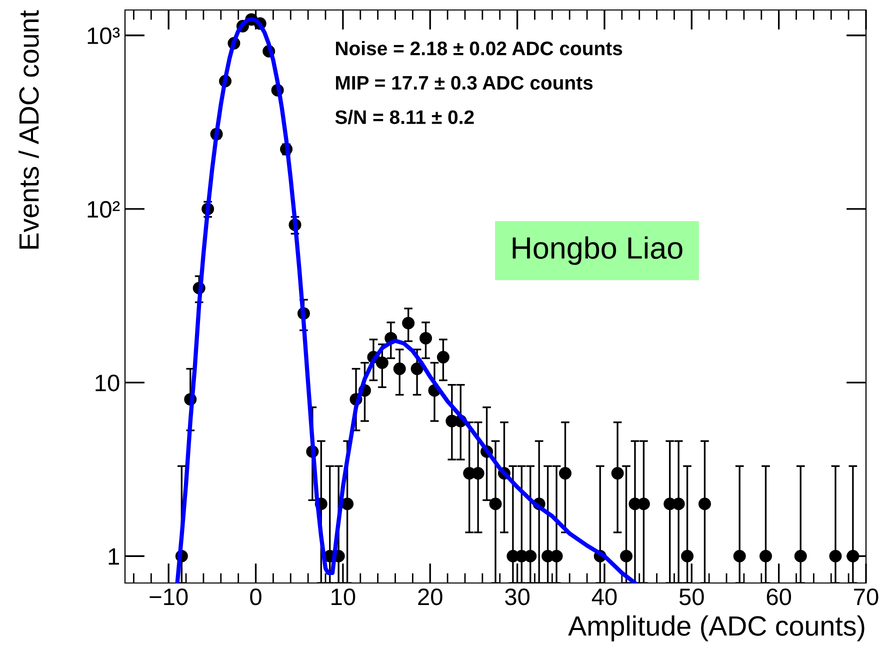 This screenshot has height=664, width=879. I want to click on annotation: Noise = 2.18 ± 0.02 ADC counts, so click(479, 48).